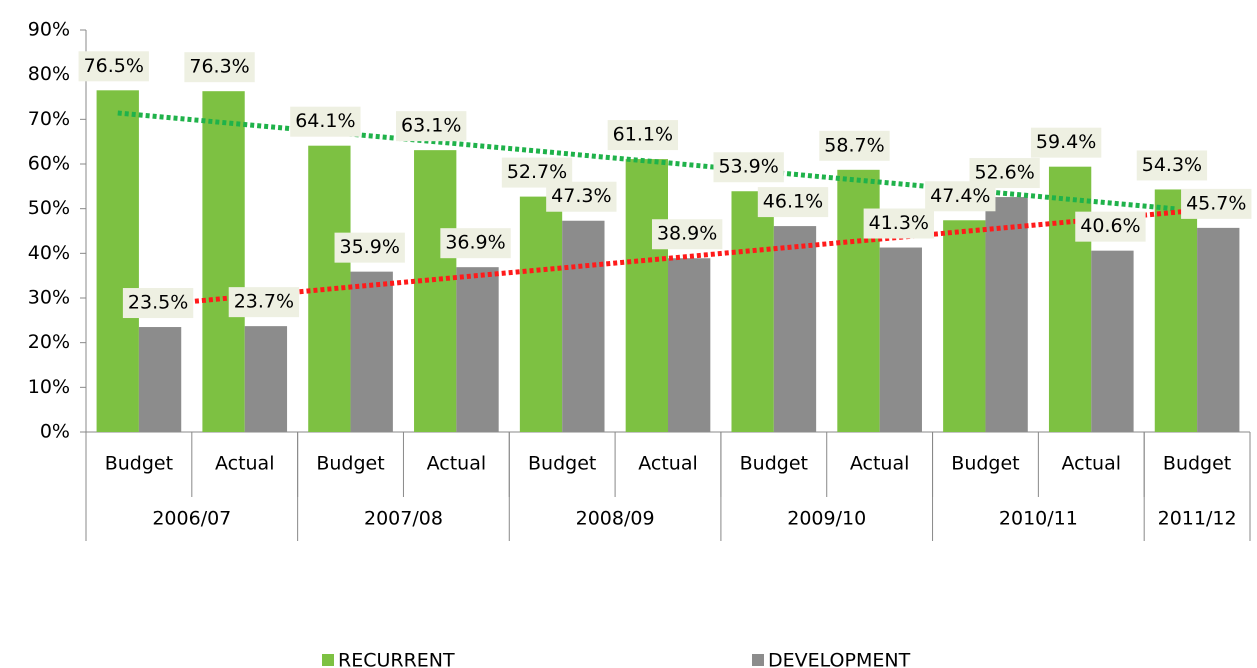  Describe the element at coordinates (960, 196) in the screenshot. I see `data-label: 47.4%` at that location.